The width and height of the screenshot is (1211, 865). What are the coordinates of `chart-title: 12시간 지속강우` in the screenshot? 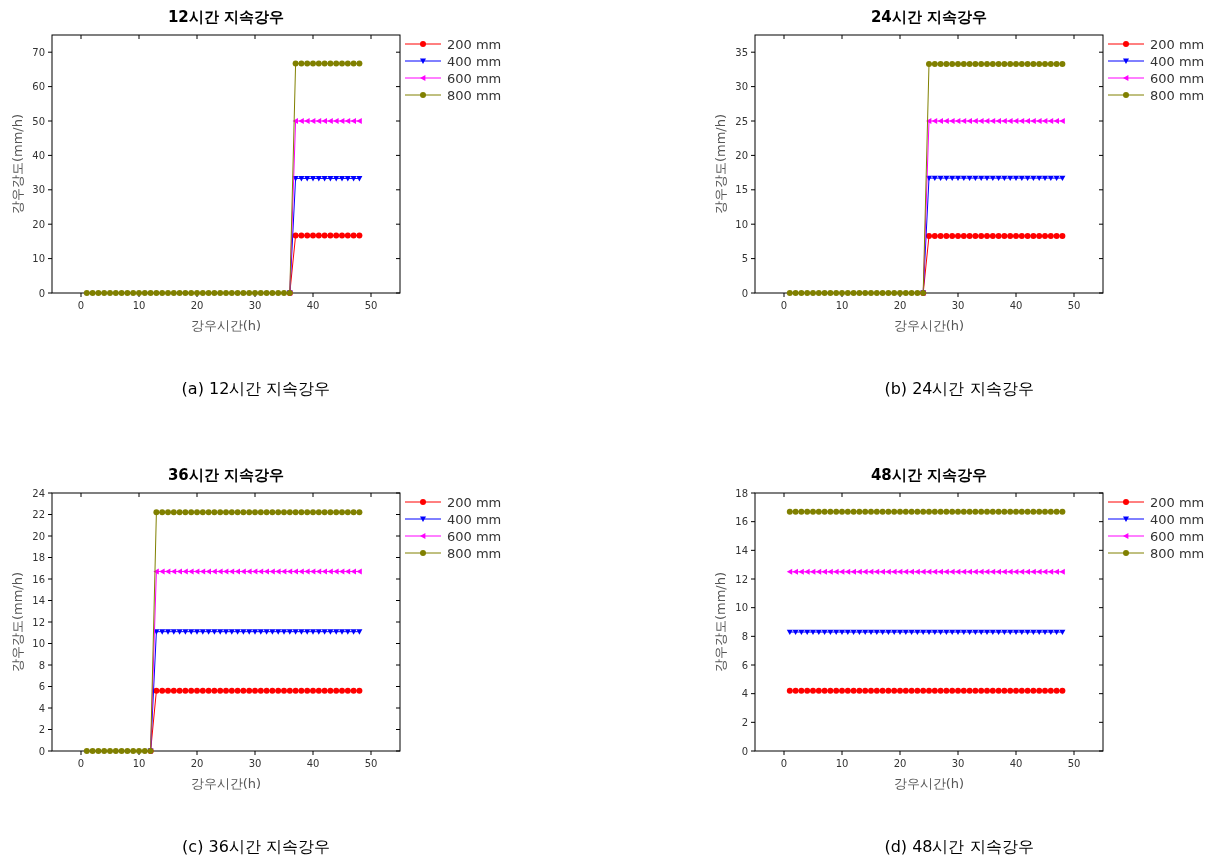 It's located at (226, 17).